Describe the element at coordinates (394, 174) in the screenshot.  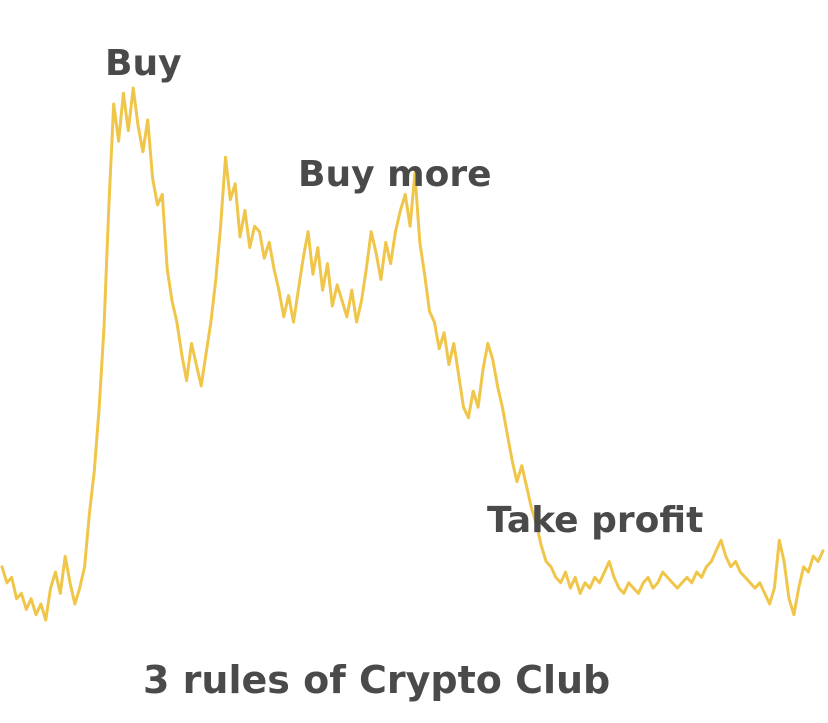
I see `annotation-buy-more: Buy more` at that location.